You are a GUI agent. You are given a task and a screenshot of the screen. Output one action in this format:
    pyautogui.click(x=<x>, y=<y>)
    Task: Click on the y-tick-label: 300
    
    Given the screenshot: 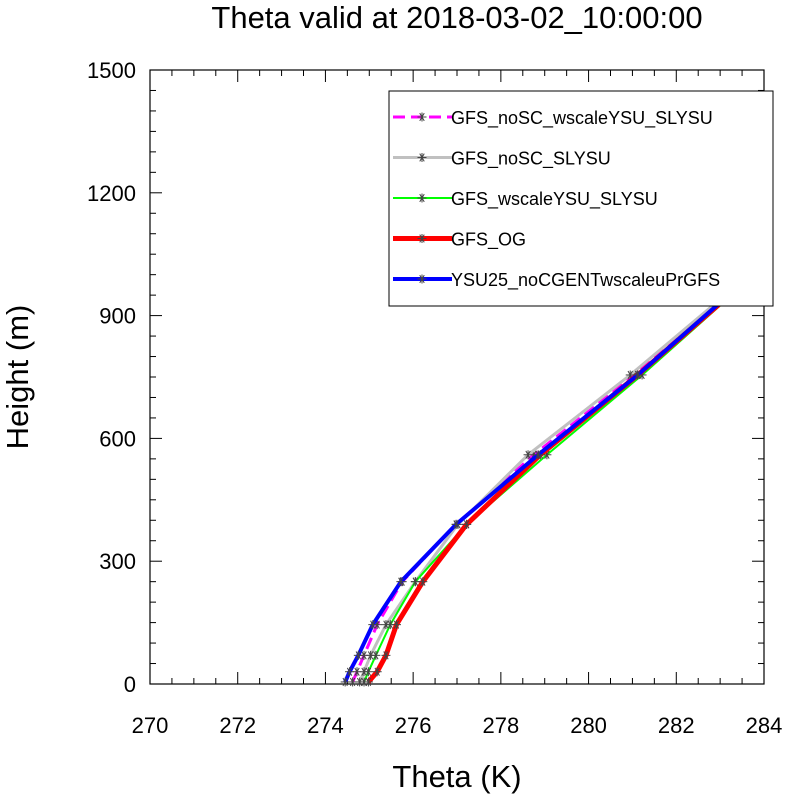 What is the action you would take?
    pyautogui.click(x=117, y=561)
    